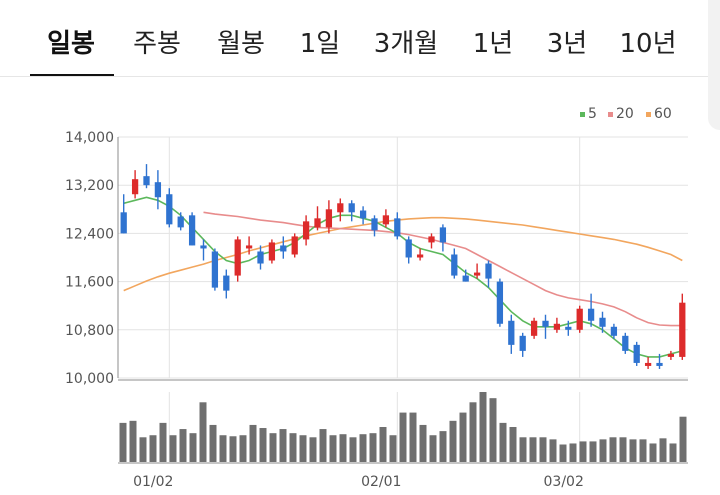 The height and width of the screenshot is (495, 720). I want to click on x-tick-label: 03/02, so click(564, 482).